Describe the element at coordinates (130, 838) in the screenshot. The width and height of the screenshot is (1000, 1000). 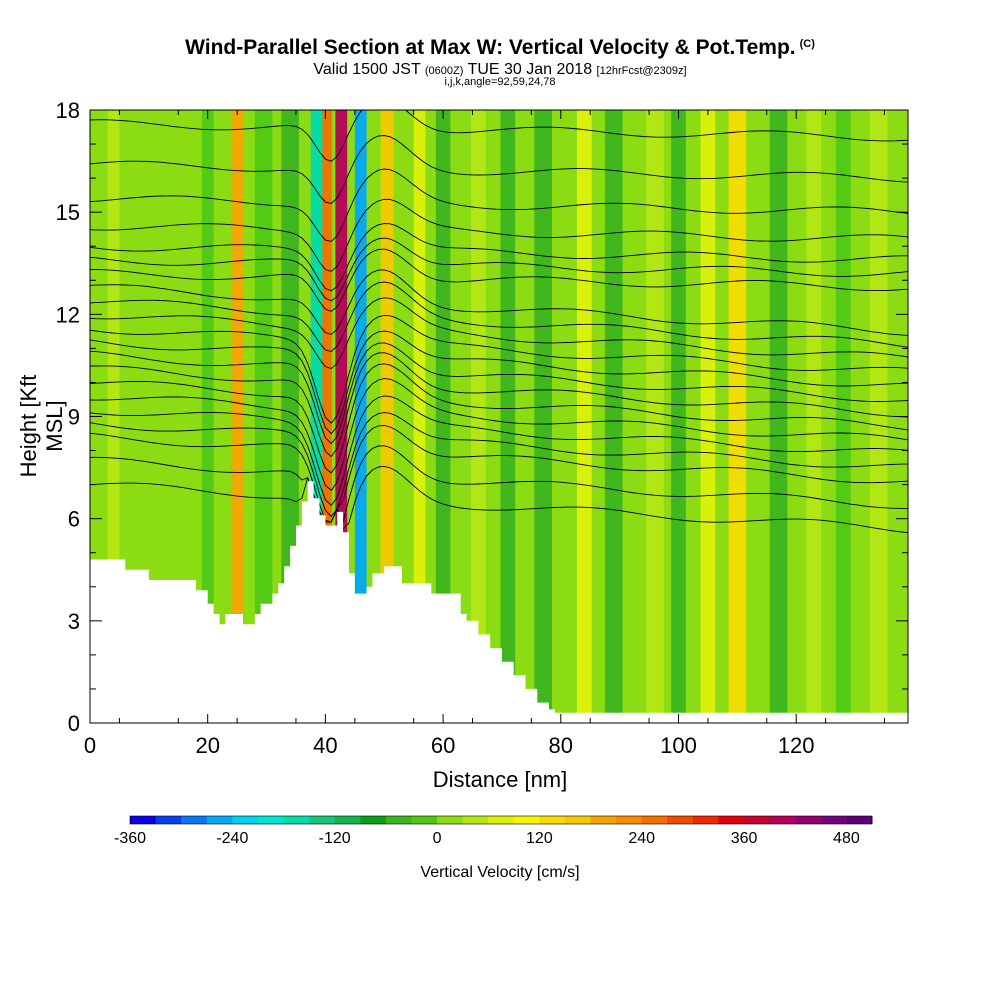
I see `colorbar-tick-label: -360` at that location.